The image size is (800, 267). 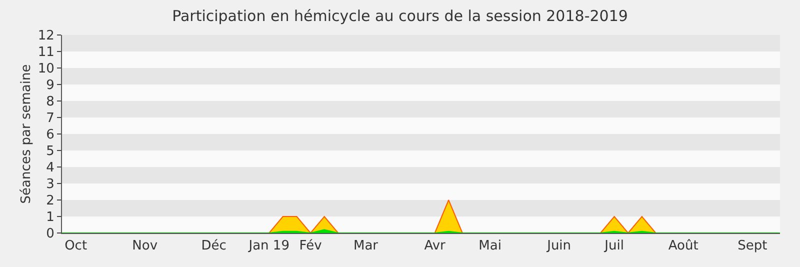 What do you see at coordinates (46, 52) in the screenshot?
I see `y-tick-label: 11` at bounding box center [46, 52].